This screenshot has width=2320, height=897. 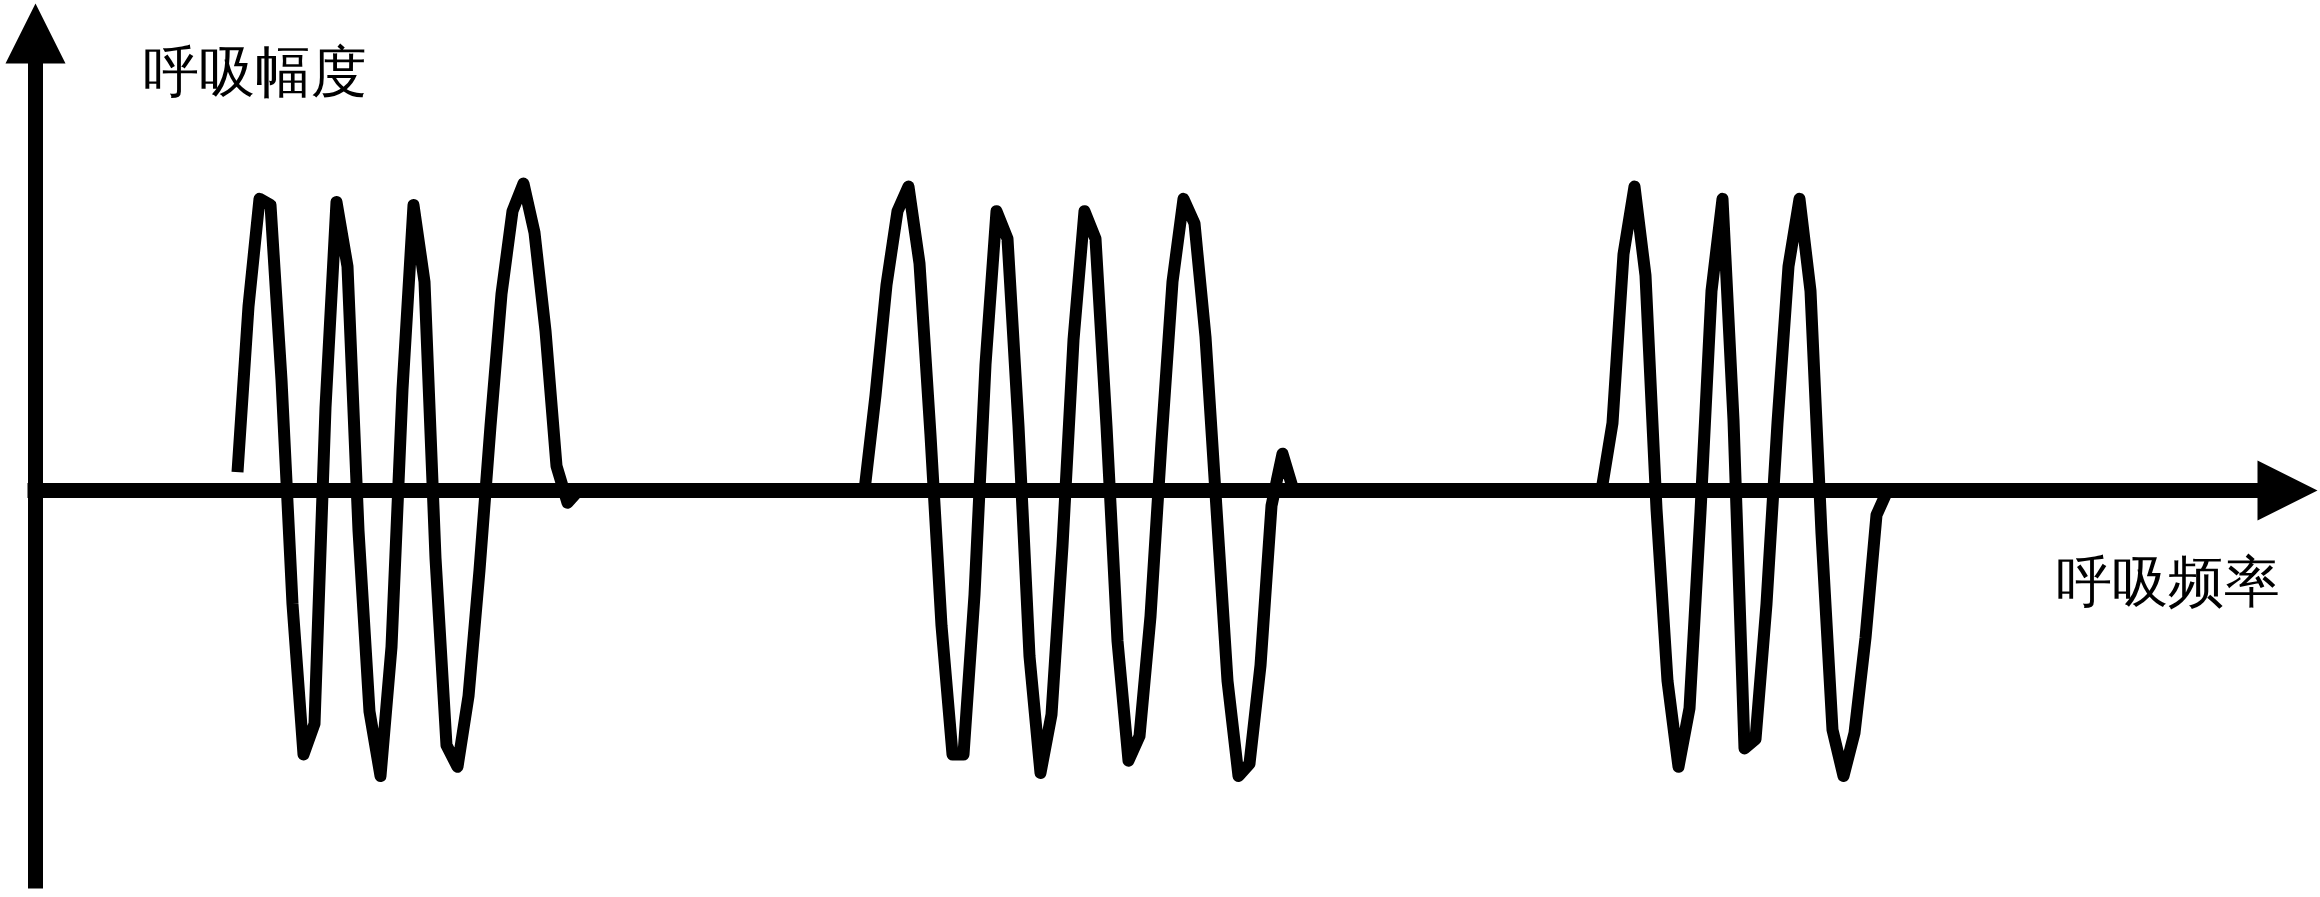 I want to click on y-axis-title: 呼吸幅度, so click(x=254, y=71).